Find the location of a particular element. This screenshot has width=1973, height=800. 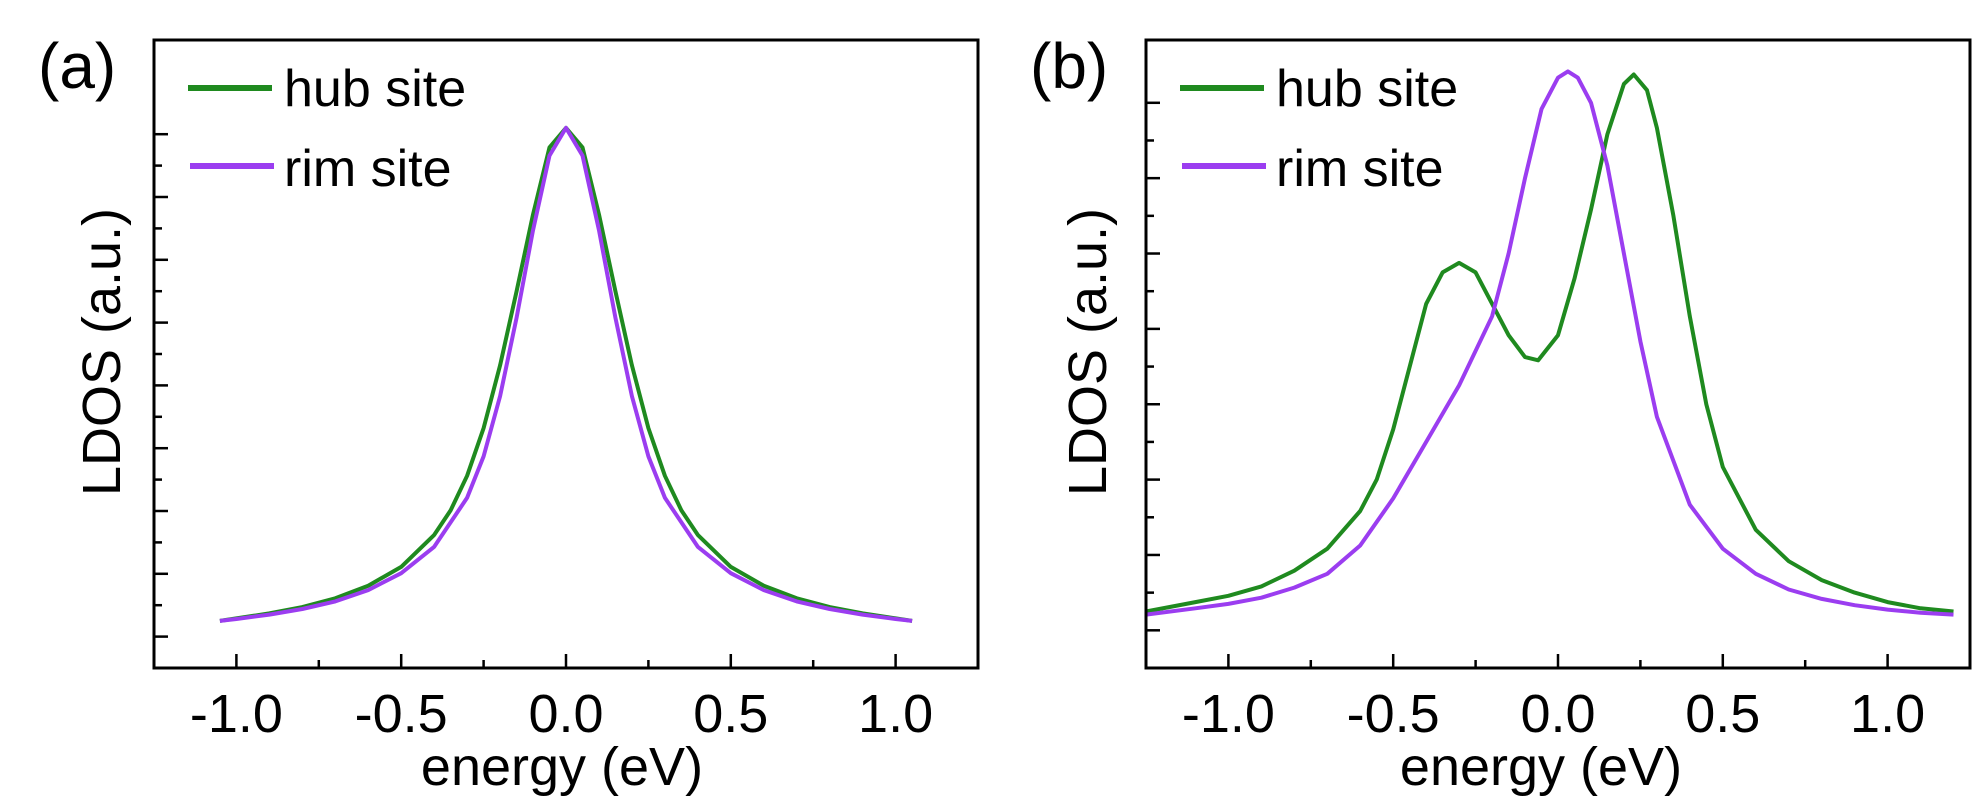

panel-b-ylabel: LDOS (a.u.) is located at coordinates (1088, 352).